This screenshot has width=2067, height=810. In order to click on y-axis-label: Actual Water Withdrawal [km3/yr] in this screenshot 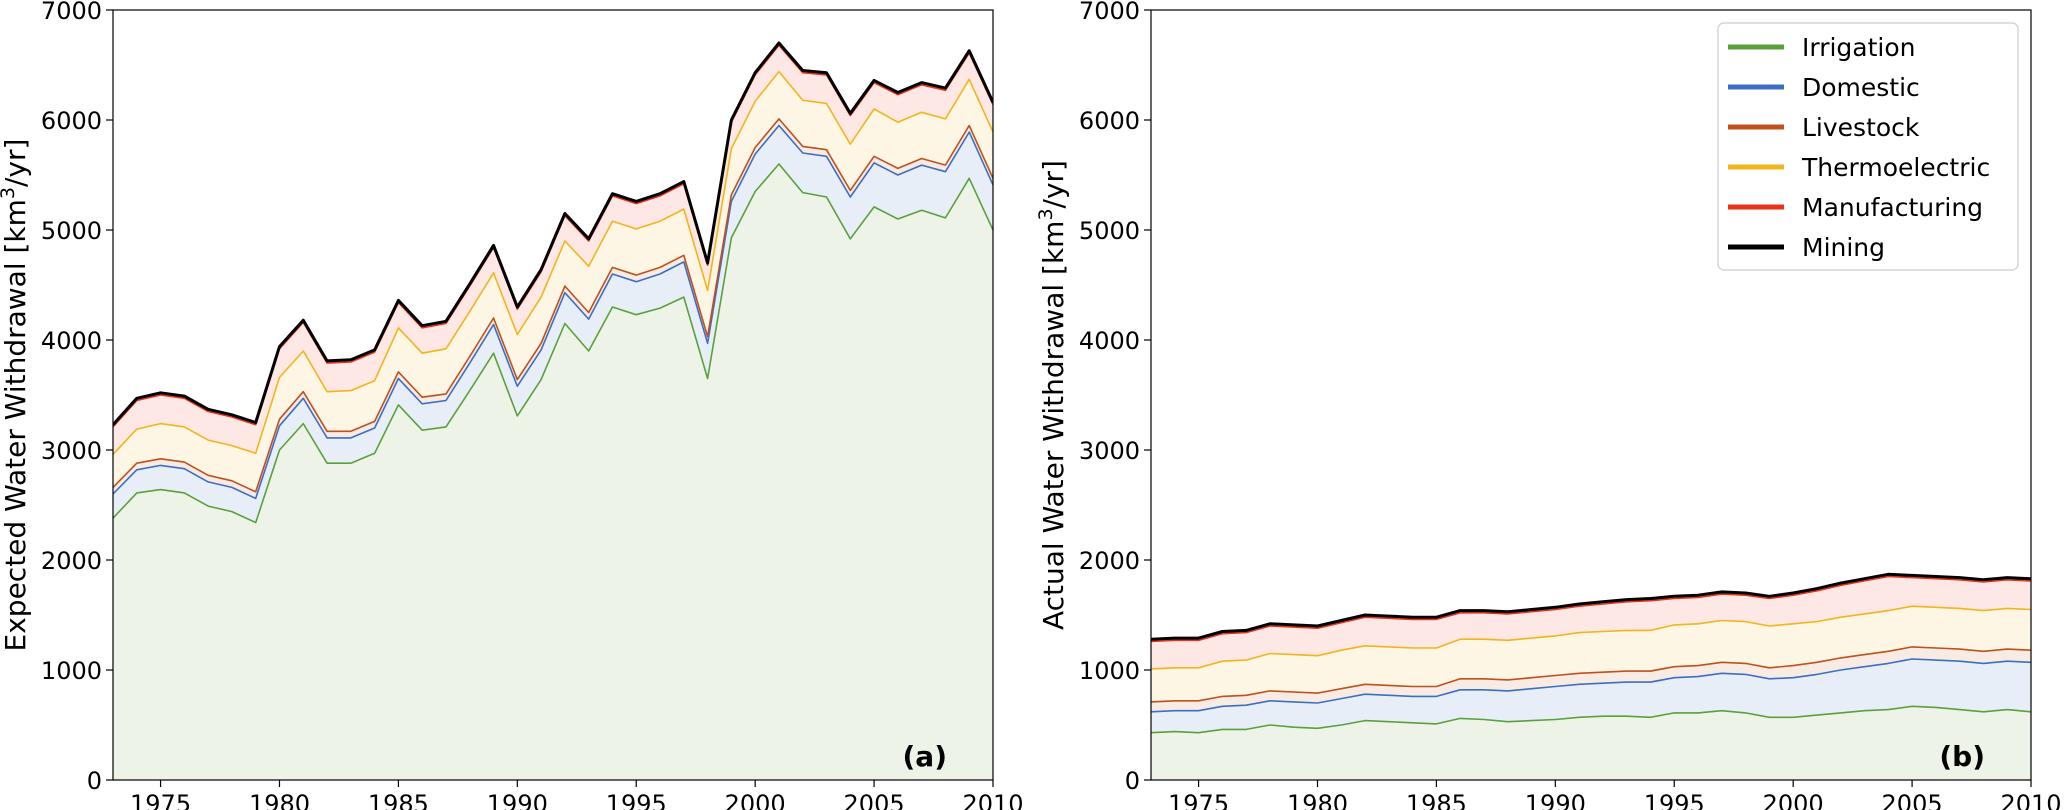, I will do `click(1052, 395)`.